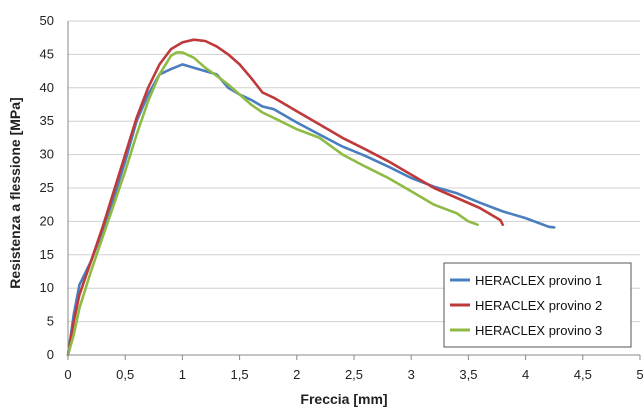 This screenshot has width=644, height=410. I want to click on x-tick-label: 2, so click(296, 374).